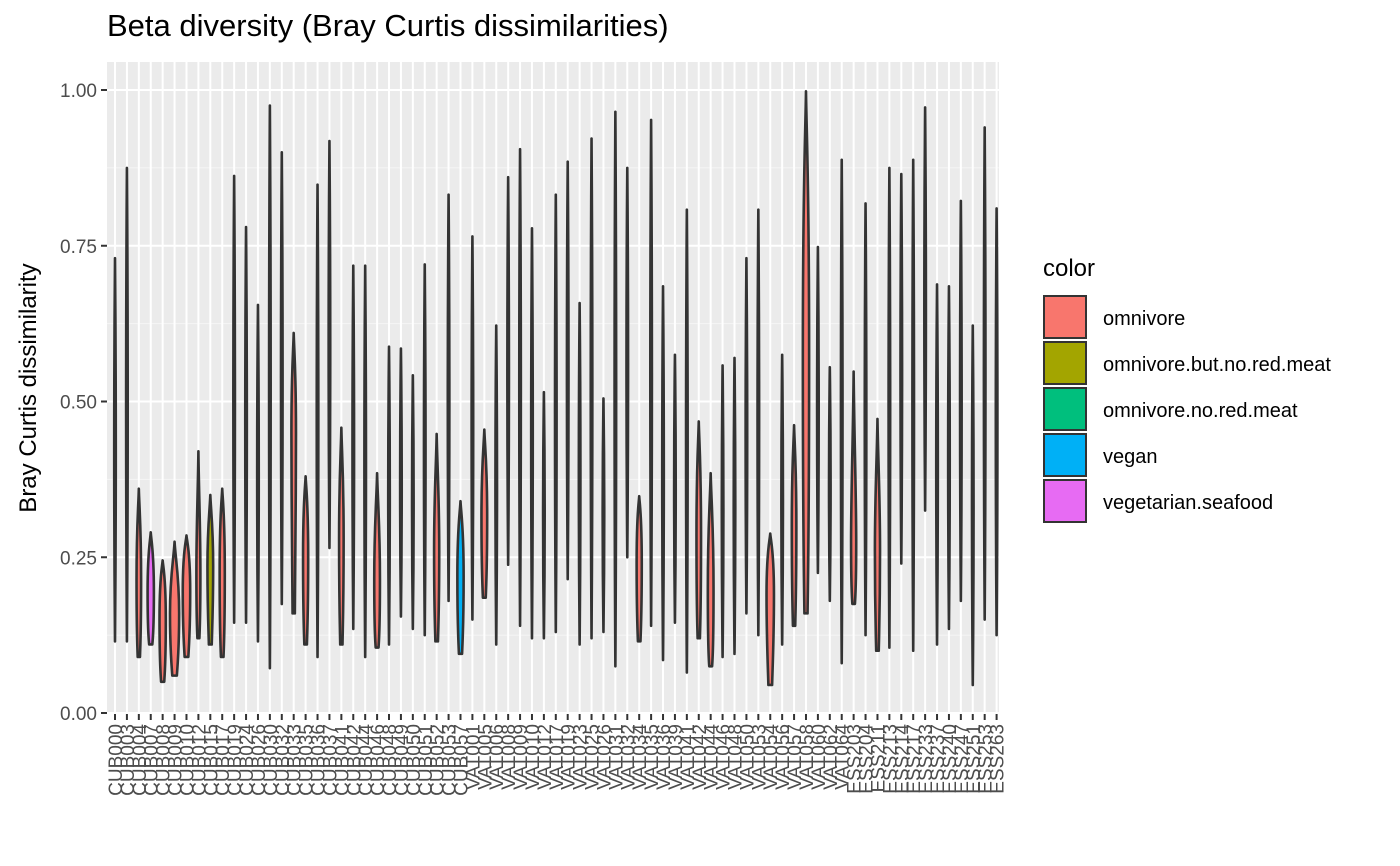 The width and height of the screenshot is (1400, 866). Describe the element at coordinates (509, 757) in the screenshot. I see `x-tick-label: VAT008` at that location.